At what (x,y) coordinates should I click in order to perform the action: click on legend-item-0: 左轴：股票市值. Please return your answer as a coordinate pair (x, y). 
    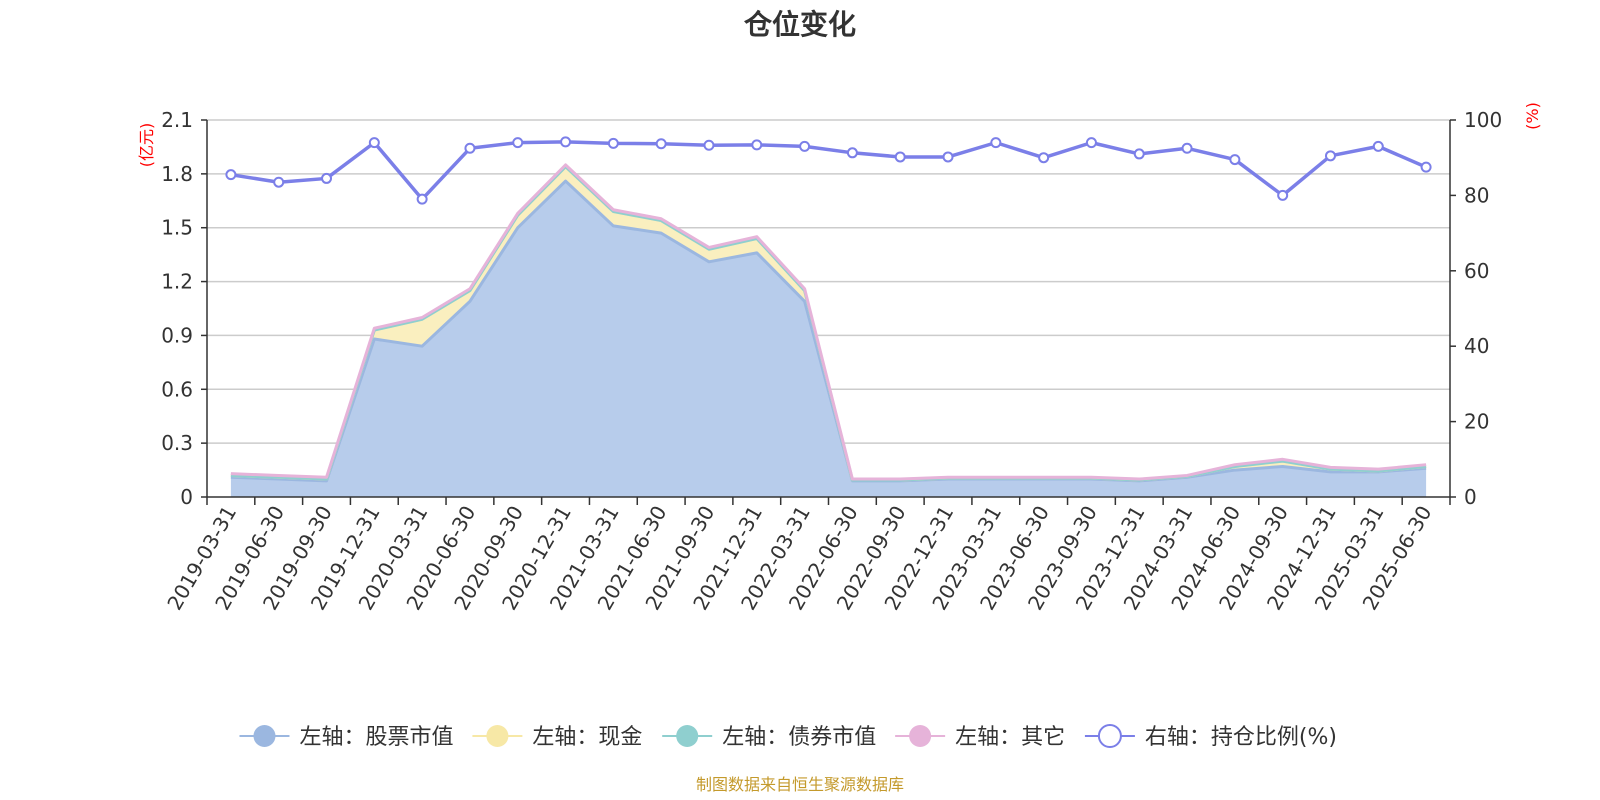
    Looking at the image, I should click on (346, 737).